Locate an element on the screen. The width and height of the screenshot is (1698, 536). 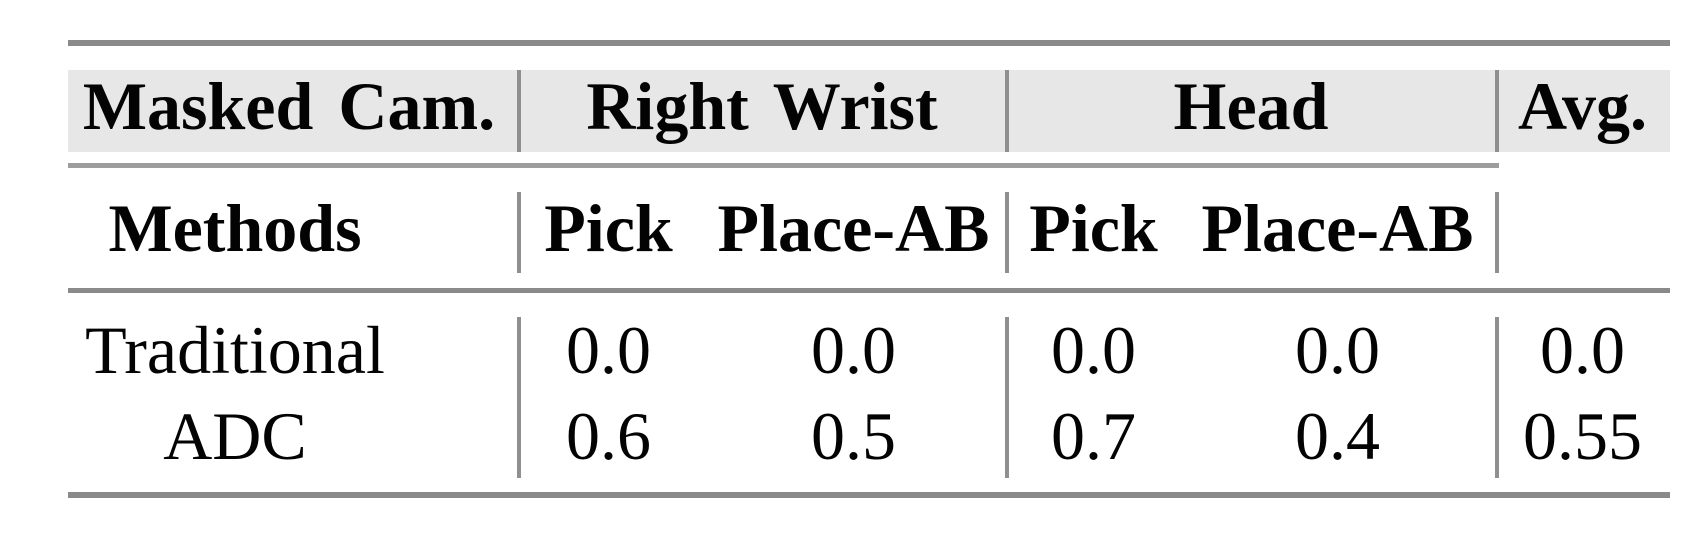
value-cell: 0.4 is located at coordinates (1337, 436).